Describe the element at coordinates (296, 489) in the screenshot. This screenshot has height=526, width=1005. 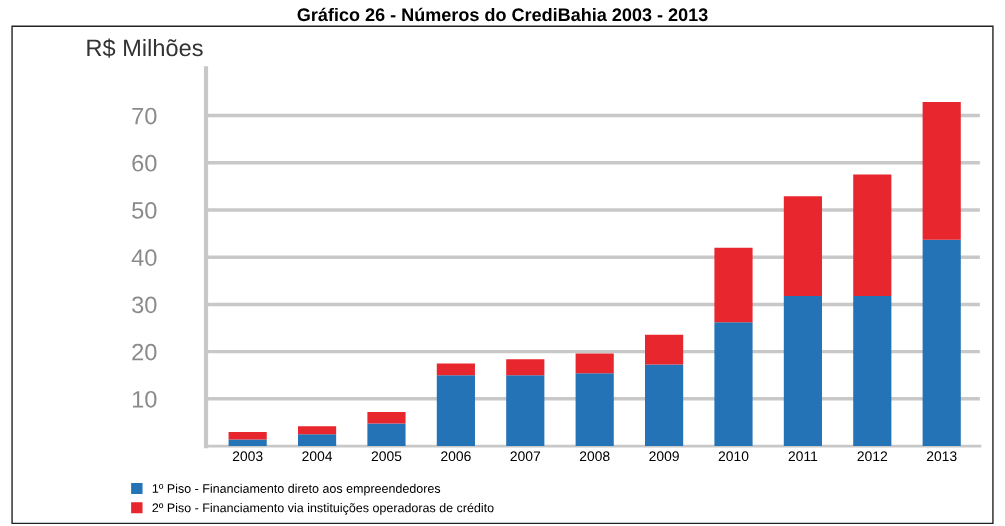
I see `legend-label: 1º Piso - Financiamento direto aos empreendedores` at that location.